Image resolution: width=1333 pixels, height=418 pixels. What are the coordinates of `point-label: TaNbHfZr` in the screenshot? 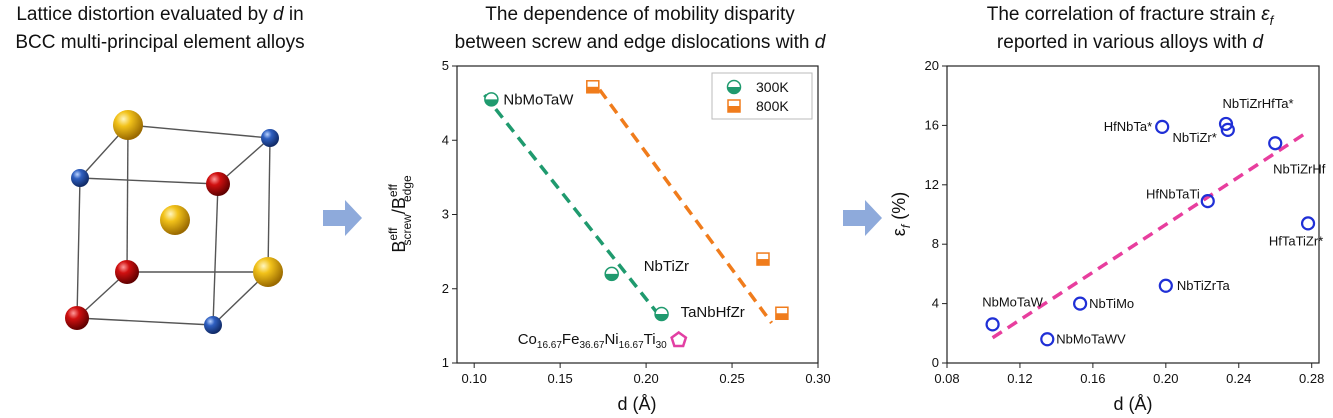 It's located at (713, 312).